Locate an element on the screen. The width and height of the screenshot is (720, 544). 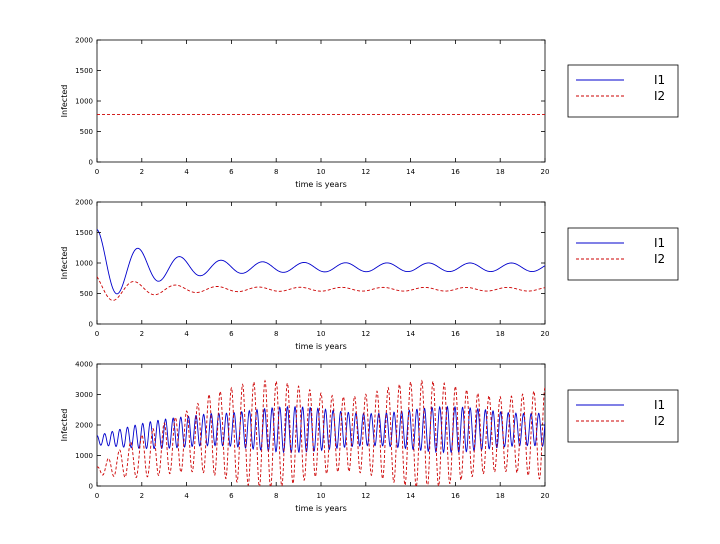
y-tick-label: 4000 is located at coordinates (84, 365).